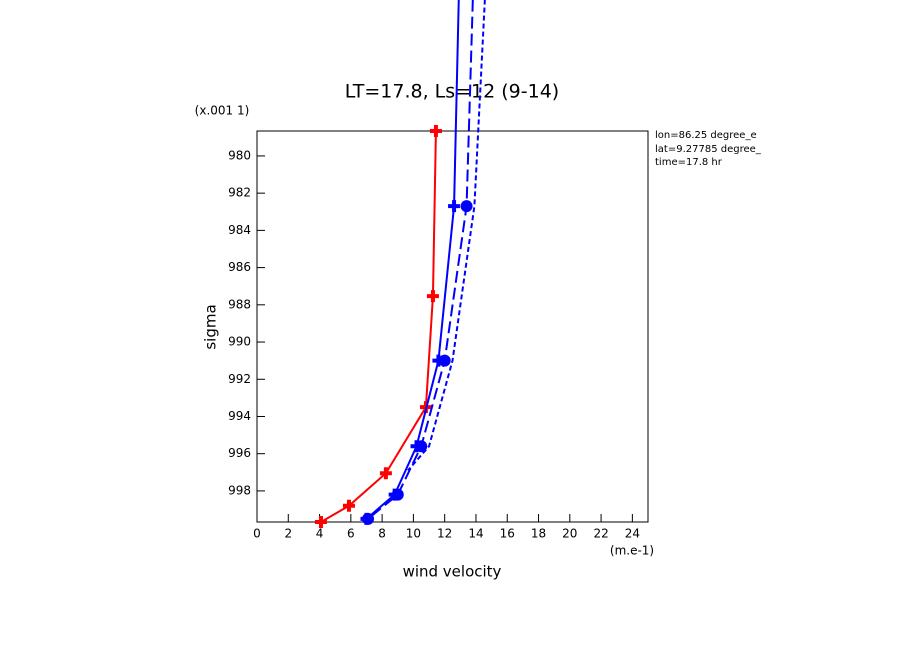  Describe the element at coordinates (239, 379) in the screenshot. I see `y-tick-label: 992` at that location.